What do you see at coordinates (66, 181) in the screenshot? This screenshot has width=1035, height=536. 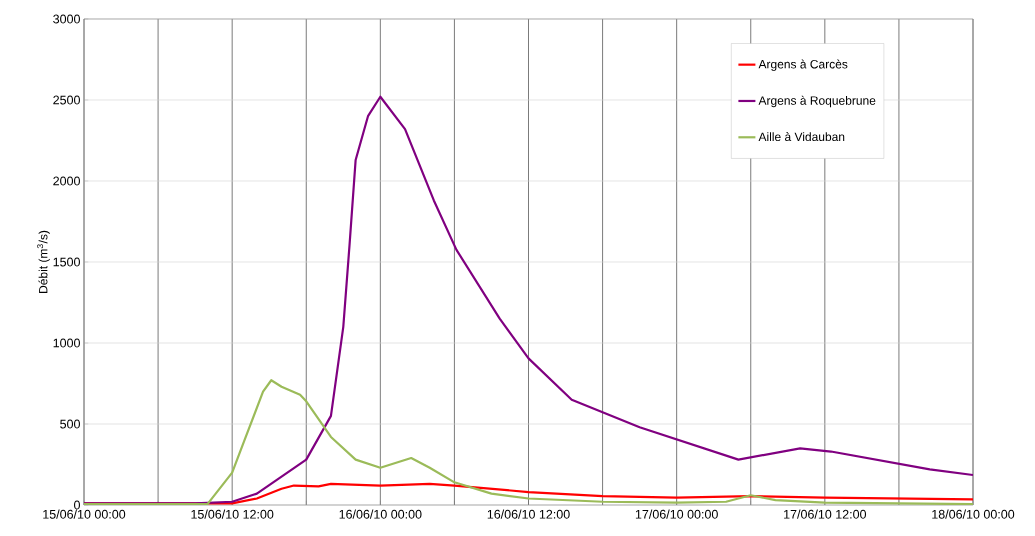 I see `y-tick-label: 2000` at bounding box center [66, 181].